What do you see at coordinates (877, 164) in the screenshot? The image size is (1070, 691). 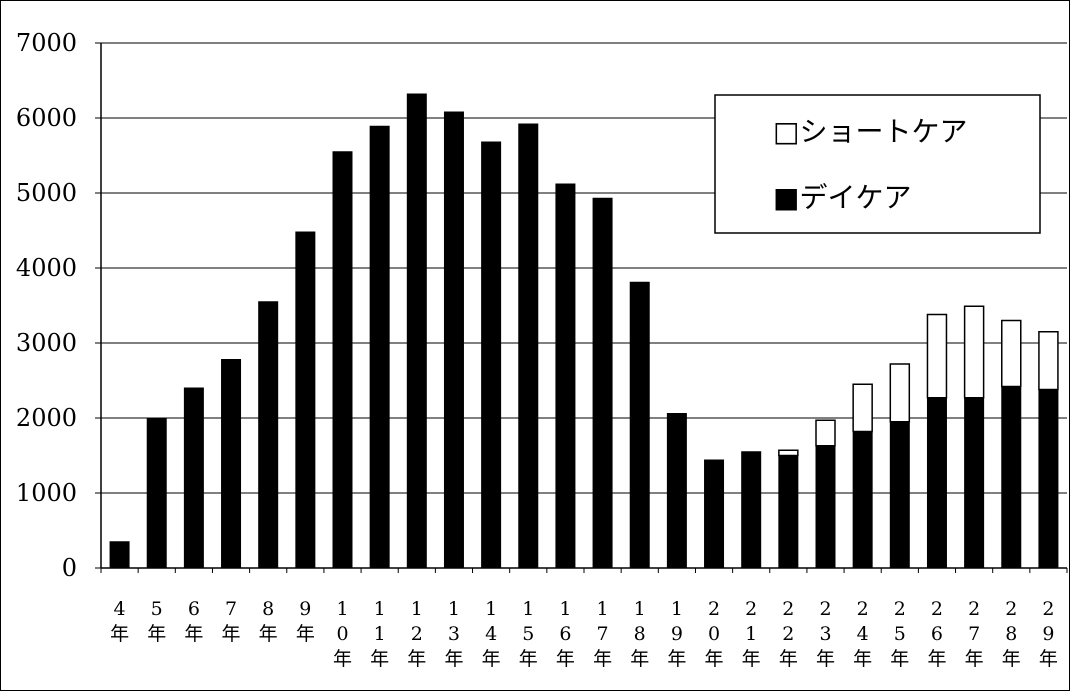 I see `legend: □ショートケア ■デイケア` at bounding box center [877, 164].